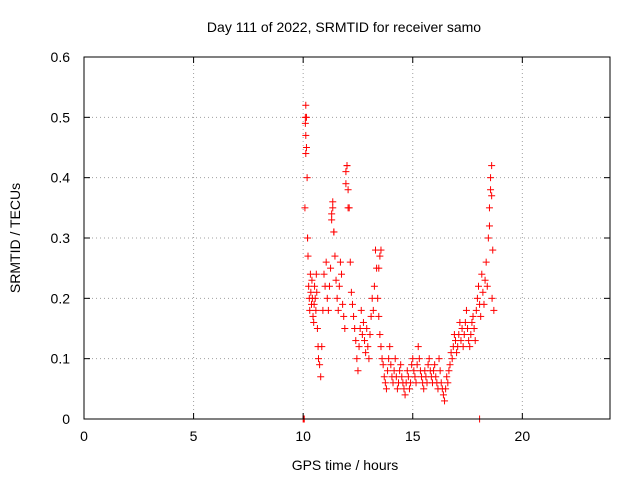 The height and width of the screenshot is (480, 640). What do you see at coordinates (61, 178) in the screenshot?
I see `y-tick-label: 0.4` at bounding box center [61, 178].